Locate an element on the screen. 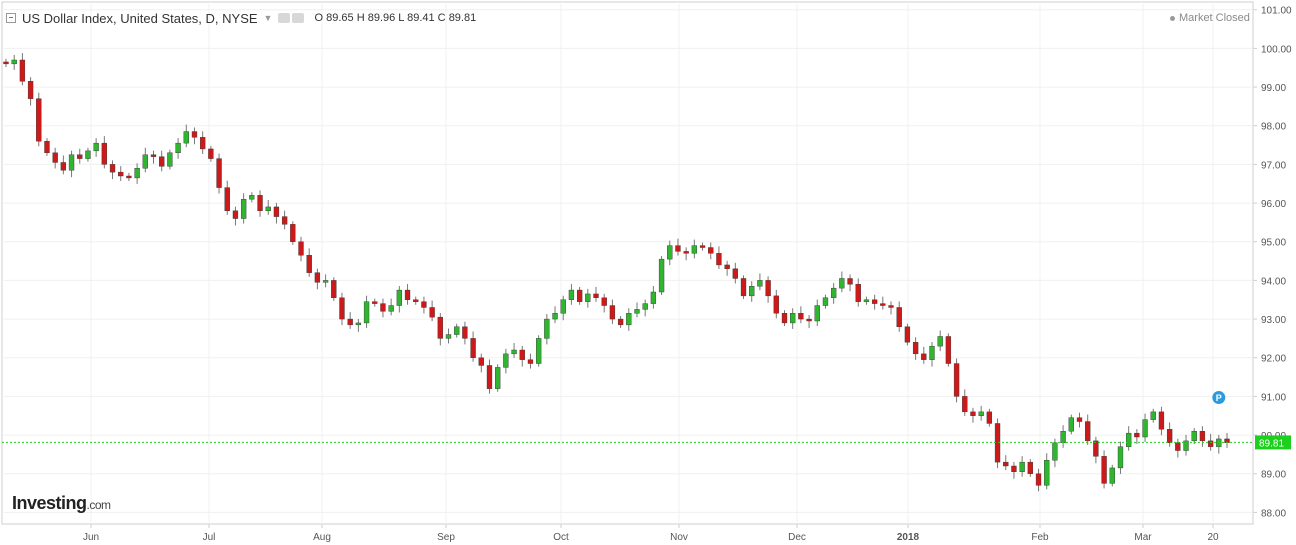 This screenshot has width=1296, height=545. x-tick-label: Jun is located at coordinates (91, 537).